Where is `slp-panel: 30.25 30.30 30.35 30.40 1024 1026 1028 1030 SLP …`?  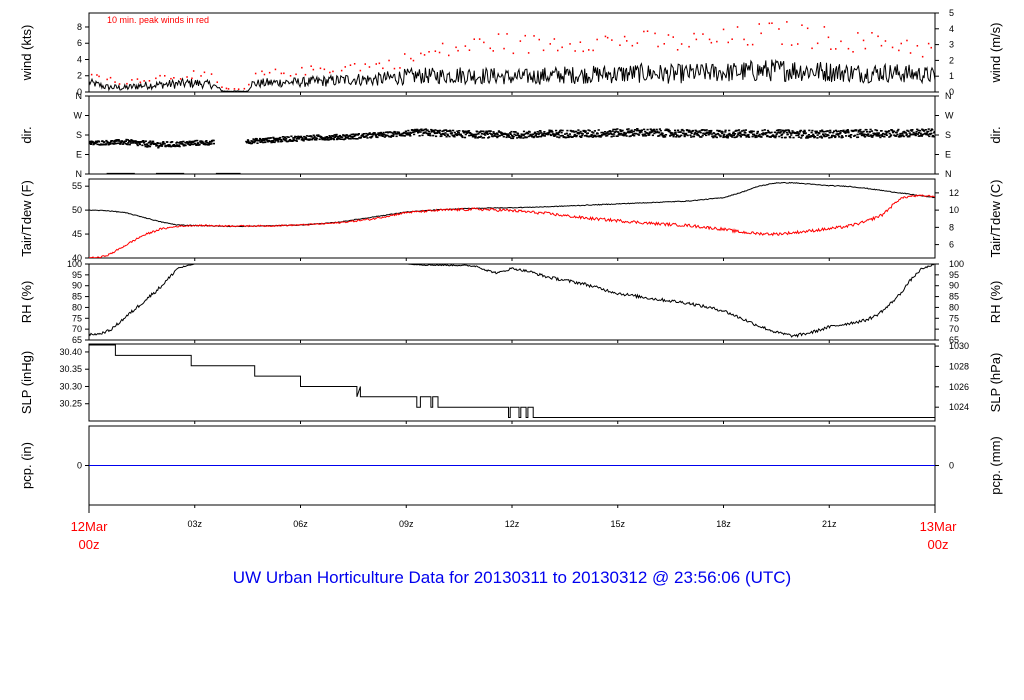
slp-panel: 30.25 30.30 30.35 30.40 1024 1026 1028 1030 SLP … is located at coordinates (511, 382).